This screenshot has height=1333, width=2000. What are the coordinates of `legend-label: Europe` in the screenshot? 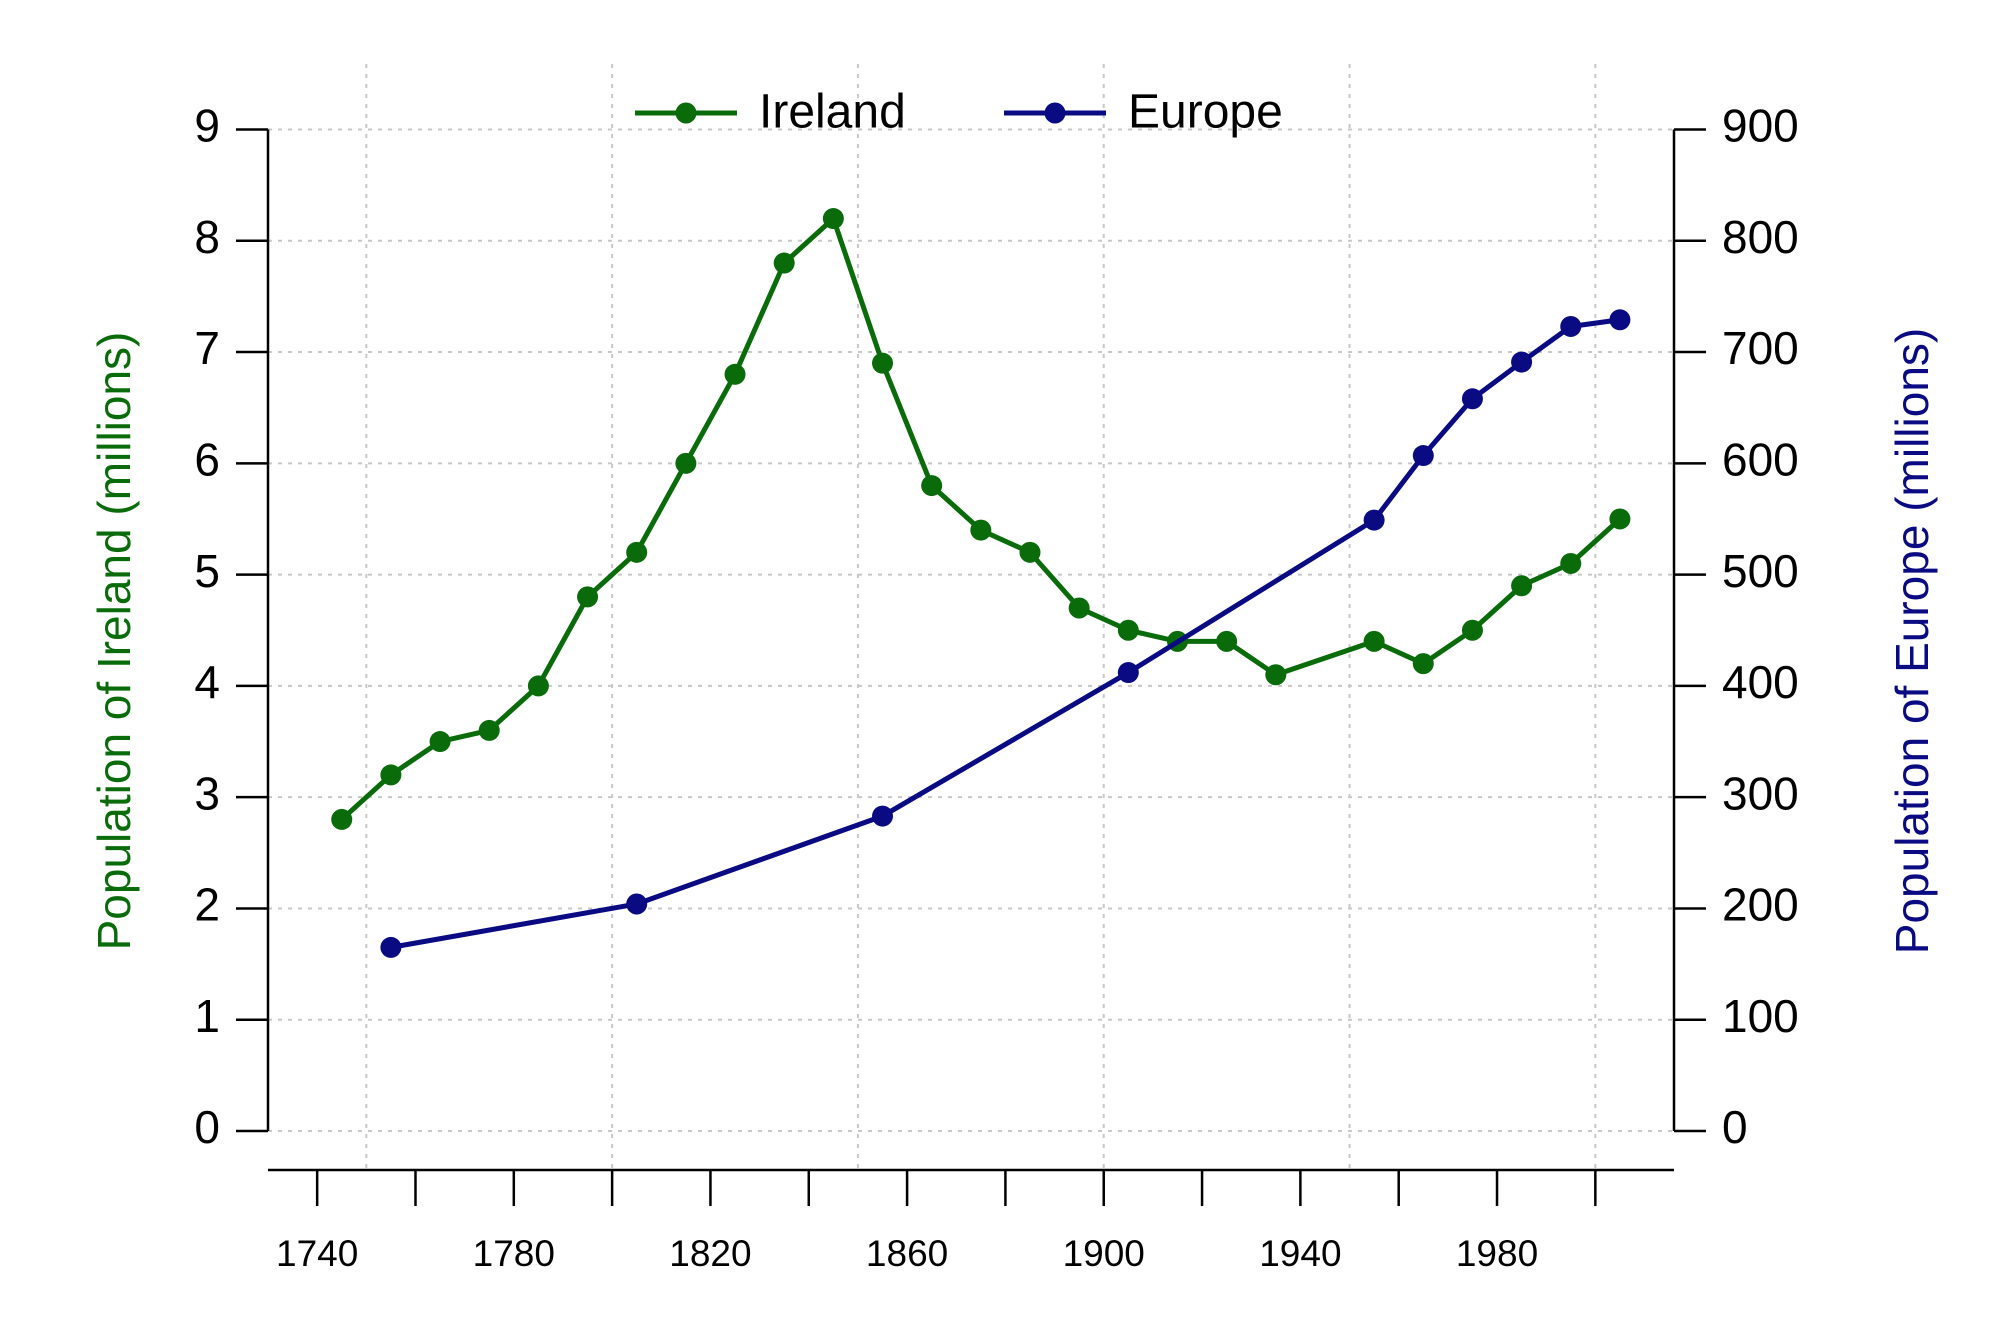 It's located at (1205, 112).